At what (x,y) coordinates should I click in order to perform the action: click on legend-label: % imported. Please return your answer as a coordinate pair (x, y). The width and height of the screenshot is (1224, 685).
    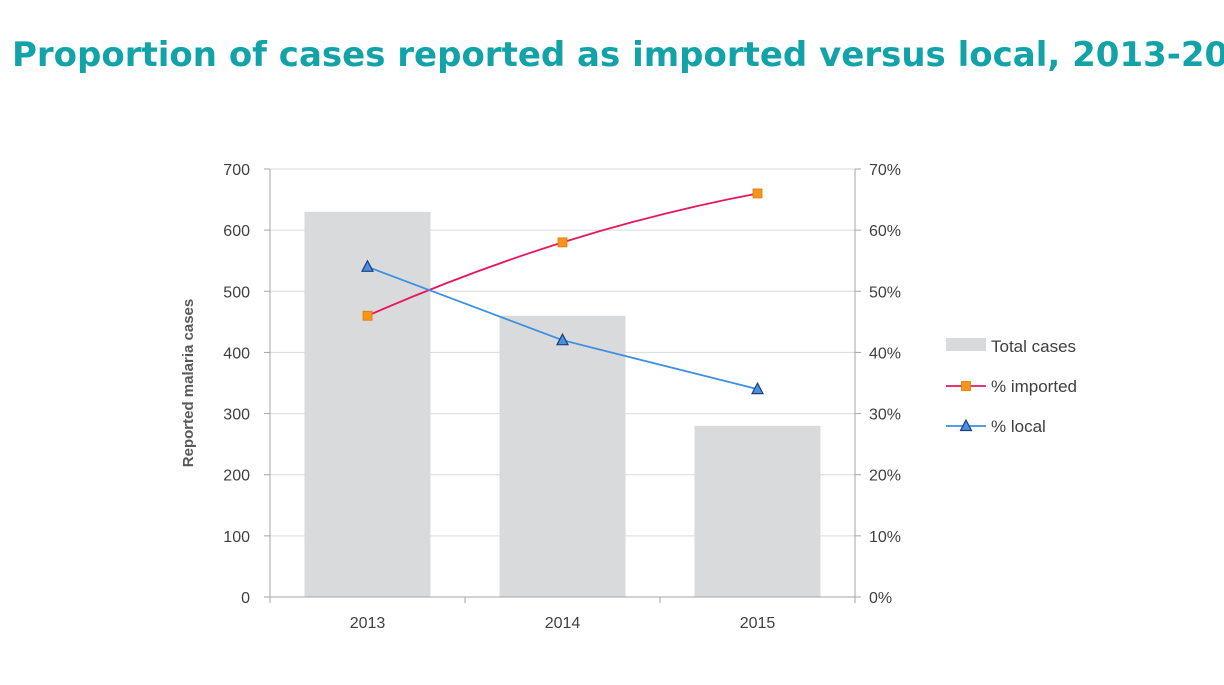
    Looking at the image, I should click on (1034, 386).